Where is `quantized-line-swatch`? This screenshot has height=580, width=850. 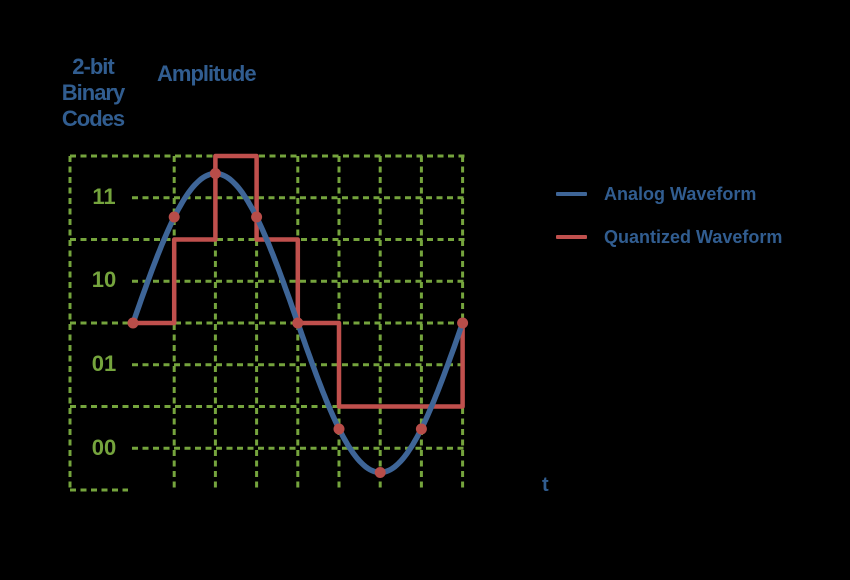
quantized-line-swatch is located at coordinates (571, 237).